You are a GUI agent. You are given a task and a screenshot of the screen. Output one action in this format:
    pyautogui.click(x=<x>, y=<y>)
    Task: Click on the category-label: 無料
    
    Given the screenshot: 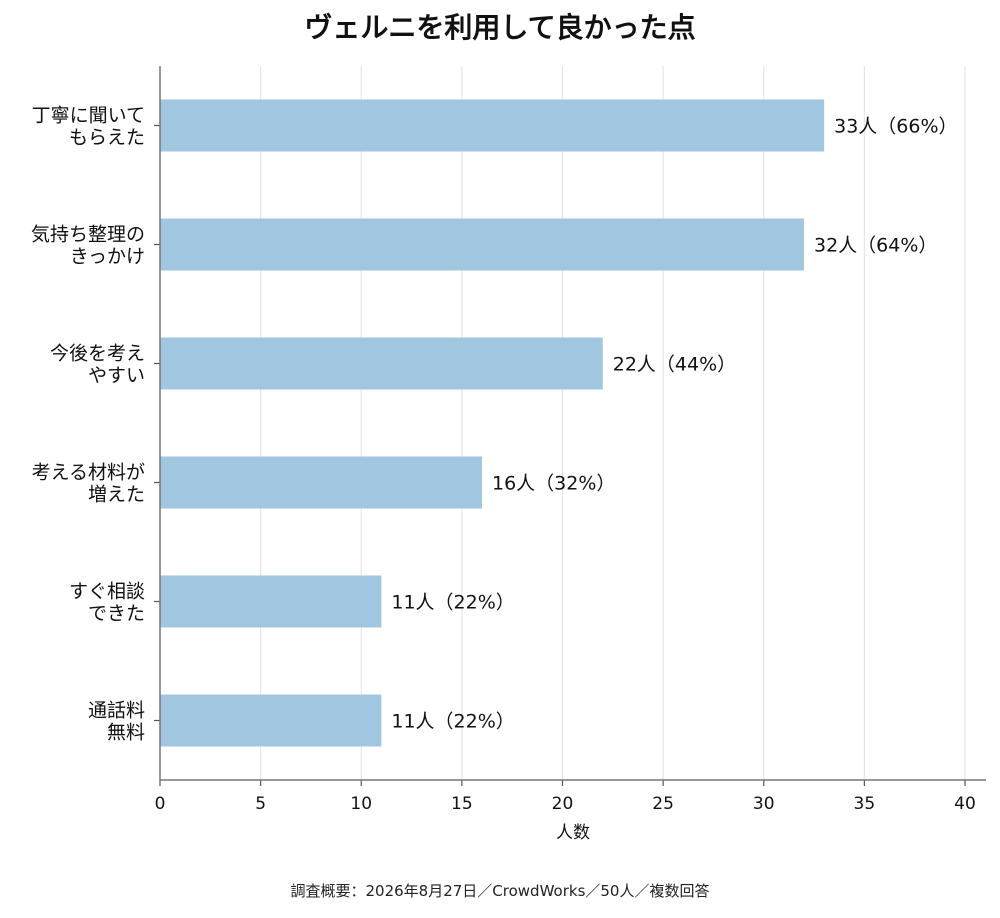 What is the action you would take?
    pyautogui.click(x=126, y=733)
    